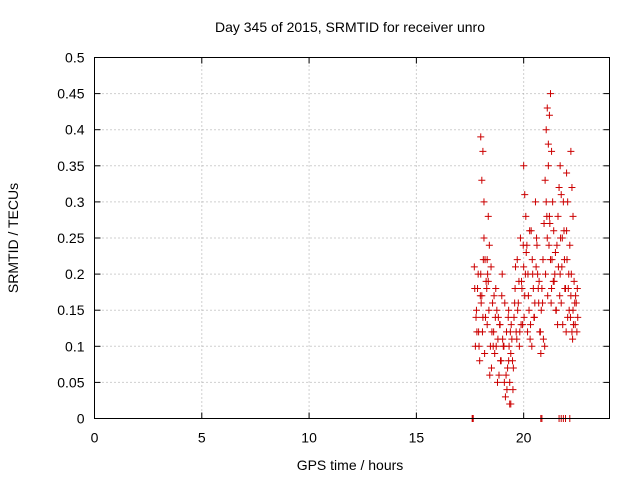 This screenshot has width=640, height=480. Describe the element at coordinates (309, 438) in the screenshot. I see `x-tick-label: 10` at that location.